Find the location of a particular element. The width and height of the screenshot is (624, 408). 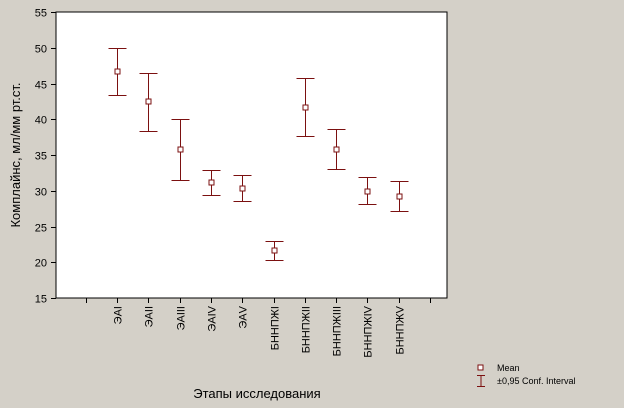

x-tick-label-2: ЭАIII is located at coordinates (182, 318).